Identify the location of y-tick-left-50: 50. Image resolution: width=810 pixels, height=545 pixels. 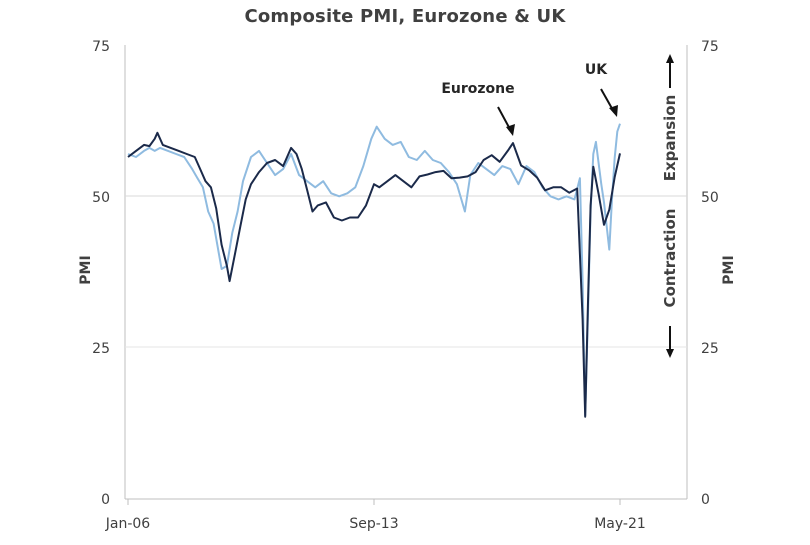
(101, 198).